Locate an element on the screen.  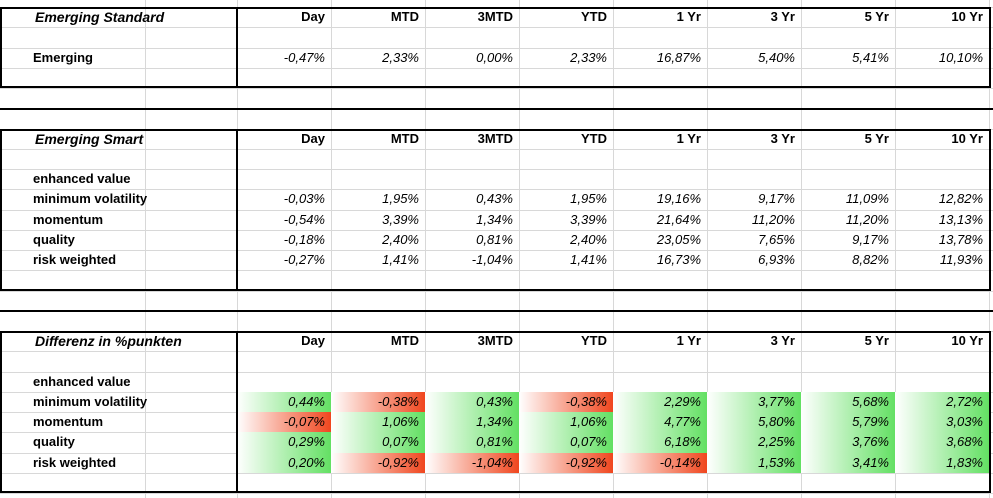
value-cell: 3,77% is located at coordinates (754, 401).